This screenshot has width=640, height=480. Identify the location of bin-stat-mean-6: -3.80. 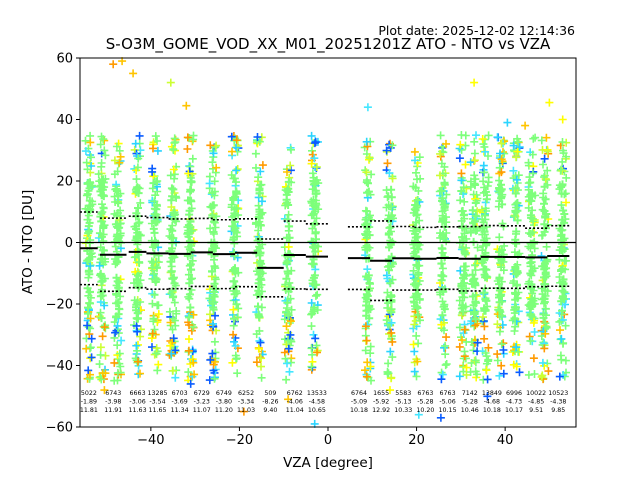
(224, 402).